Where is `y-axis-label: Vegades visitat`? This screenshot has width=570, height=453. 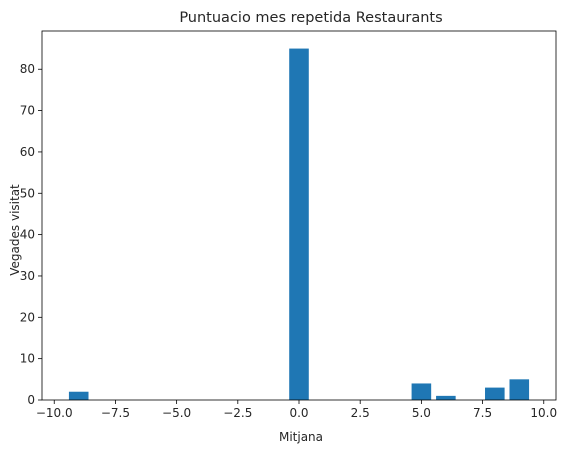 y-axis-label: Vegades visitat is located at coordinates (15, 230).